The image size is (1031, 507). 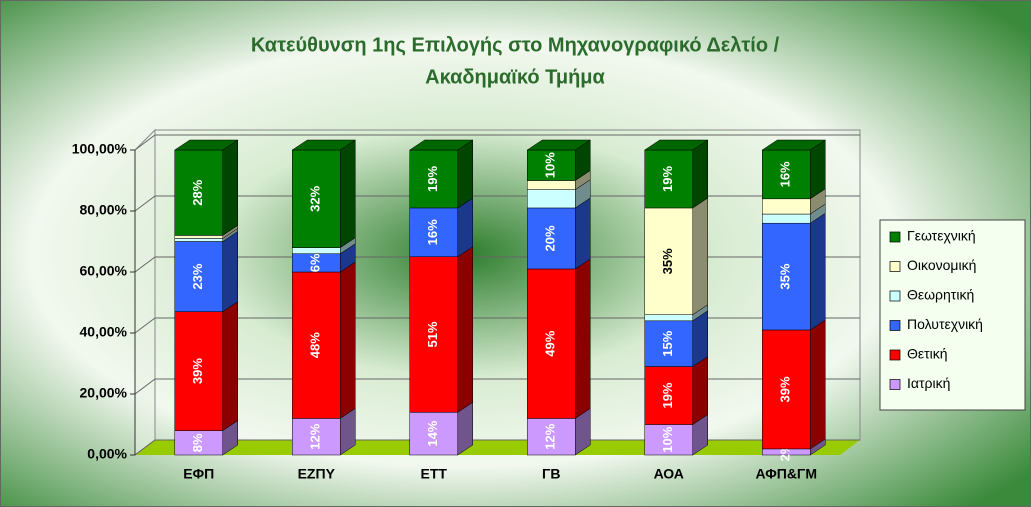 What do you see at coordinates (315, 345) in the screenshot?
I see `data-label: 48%` at bounding box center [315, 345].